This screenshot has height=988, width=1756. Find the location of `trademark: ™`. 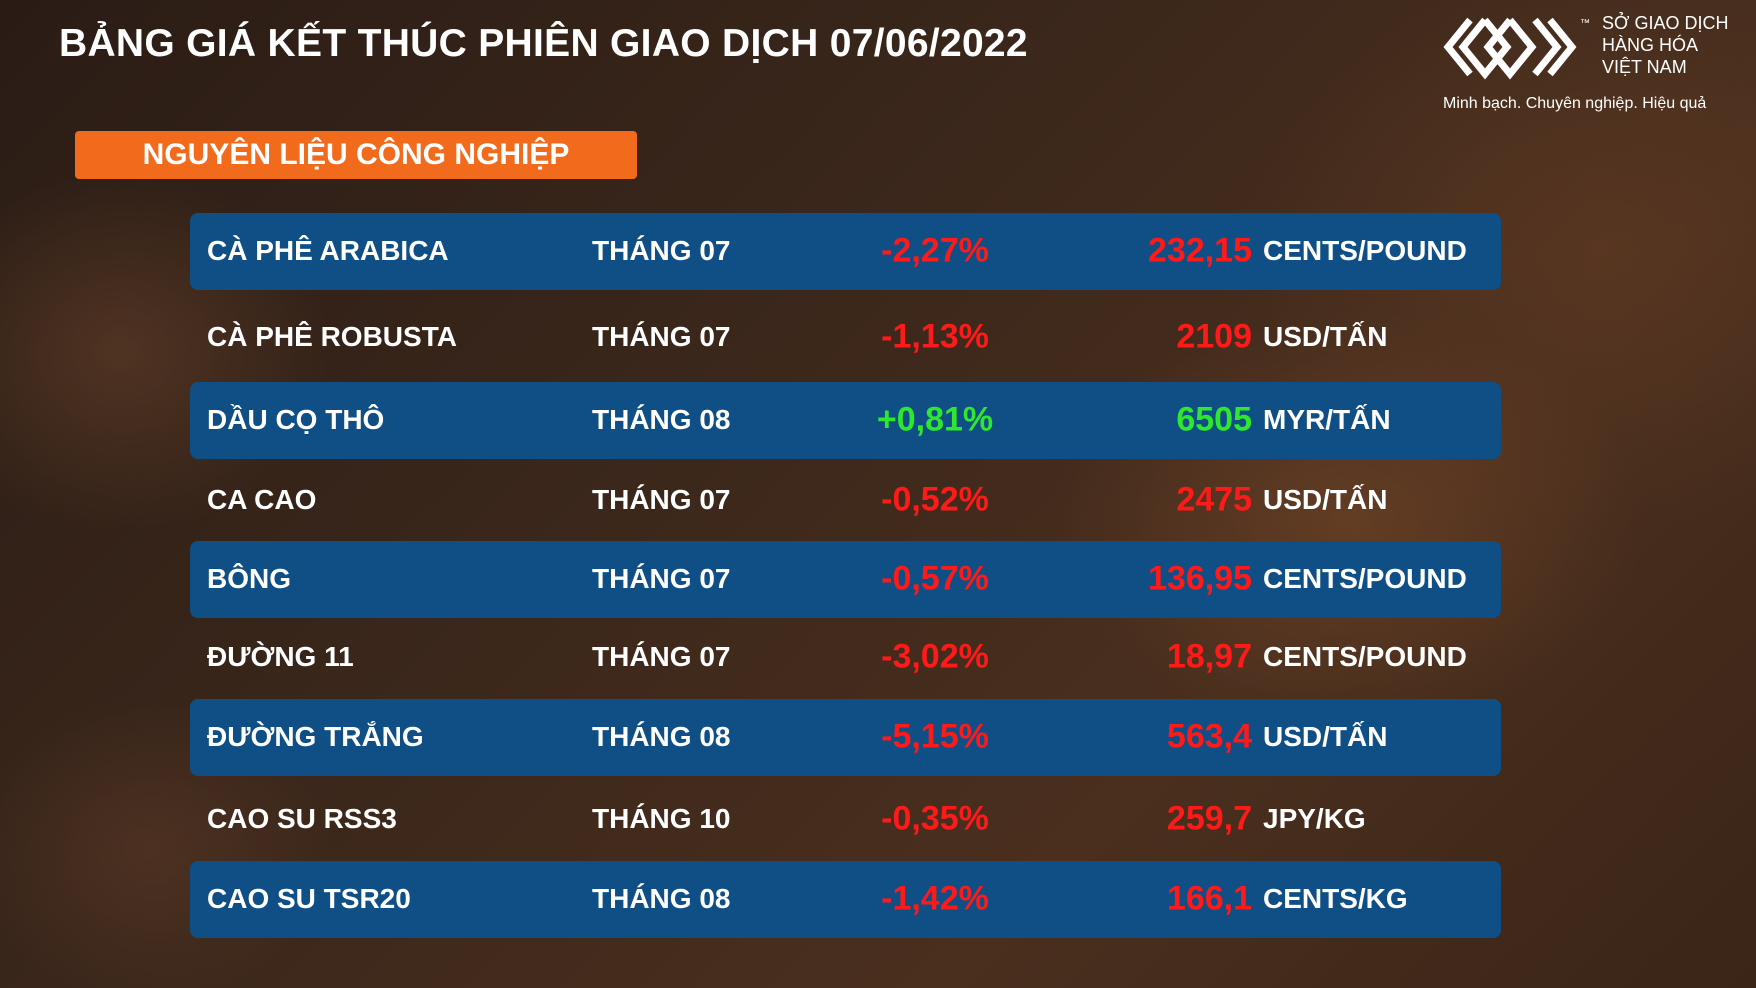

trademark: ™ is located at coordinates (1585, 23).